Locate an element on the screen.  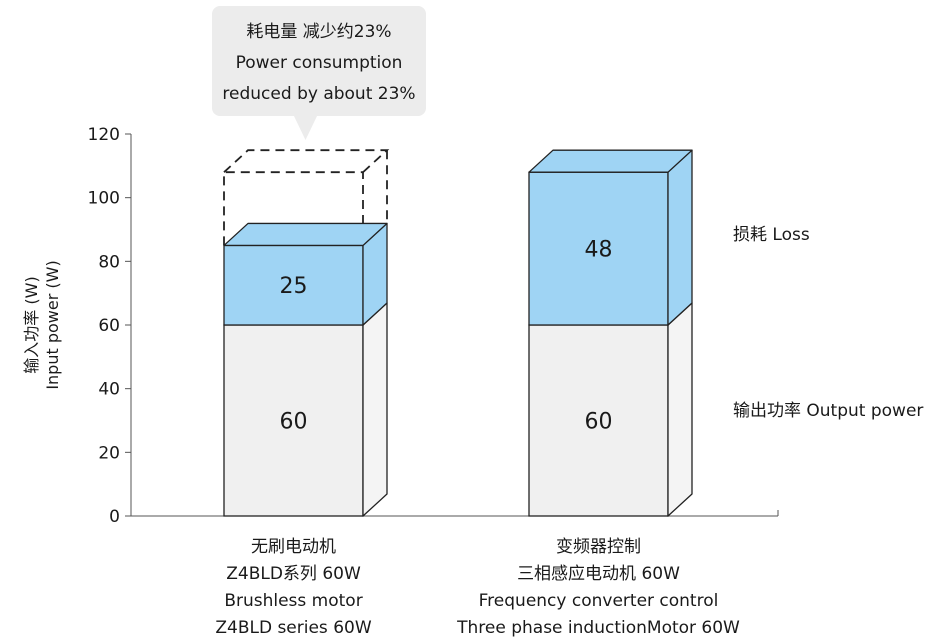
category-label-line: Three phase inductionMotor 60W is located at coordinates (598, 628).